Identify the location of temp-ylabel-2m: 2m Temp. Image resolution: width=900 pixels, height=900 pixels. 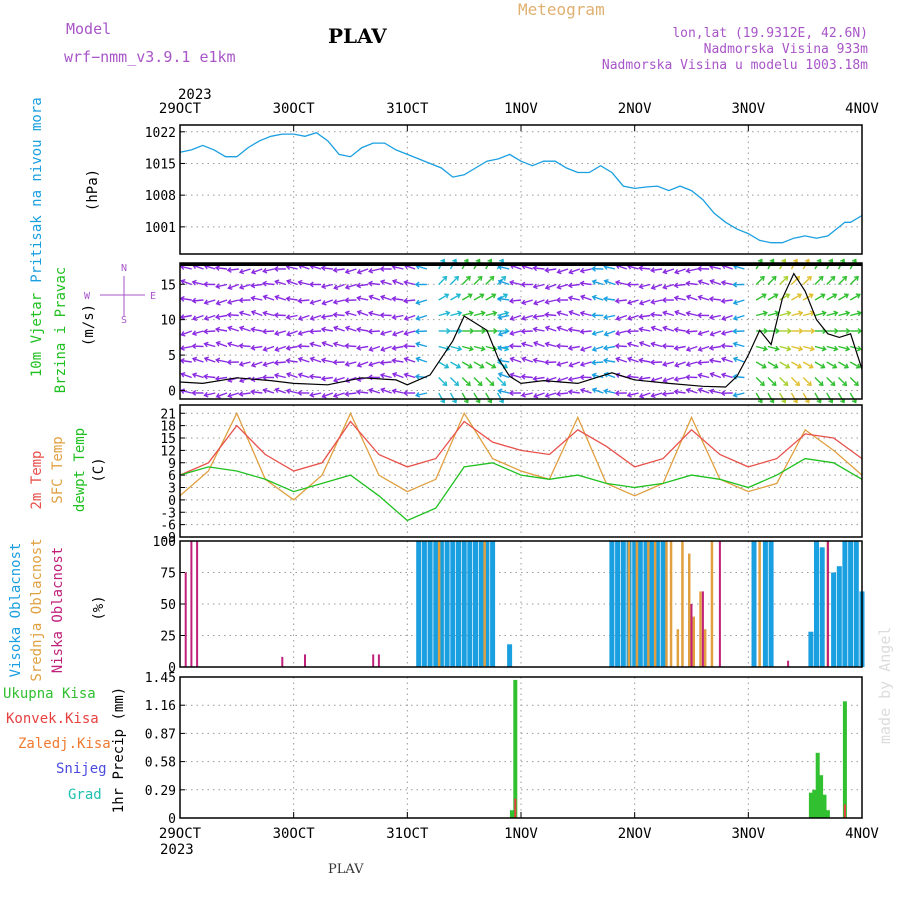
(37, 479).